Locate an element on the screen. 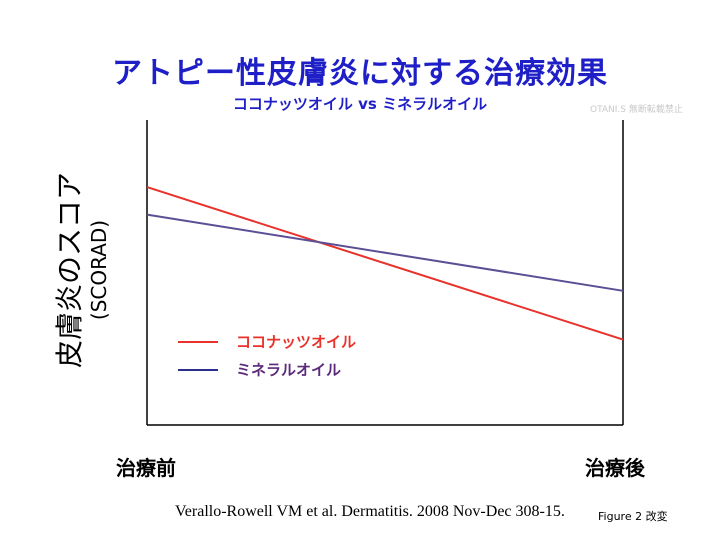 The height and width of the screenshot is (540, 720). legend-label-coconut: ココナッツオイル is located at coordinates (296, 342).